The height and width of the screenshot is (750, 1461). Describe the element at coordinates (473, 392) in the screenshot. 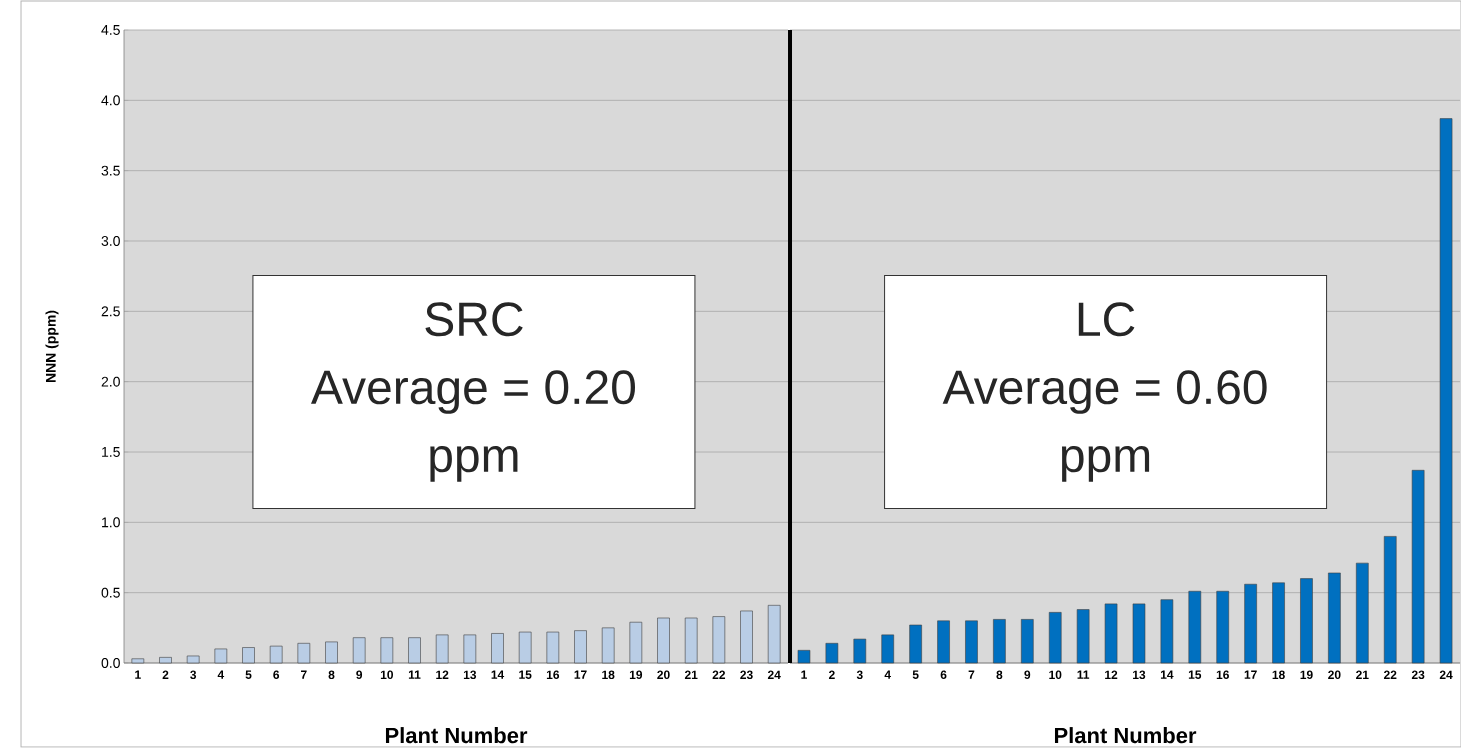

I see `annotation: Average = 0.20` at that location.